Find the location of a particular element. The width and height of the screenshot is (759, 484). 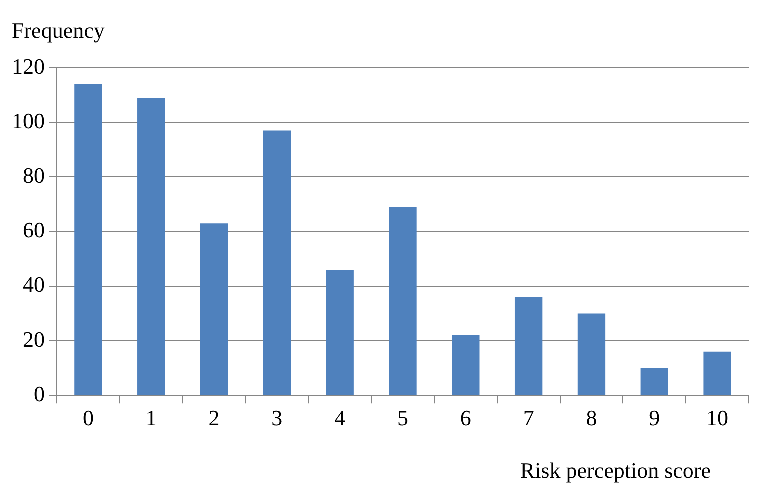

y-tick-label: 40 is located at coordinates (34, 285).